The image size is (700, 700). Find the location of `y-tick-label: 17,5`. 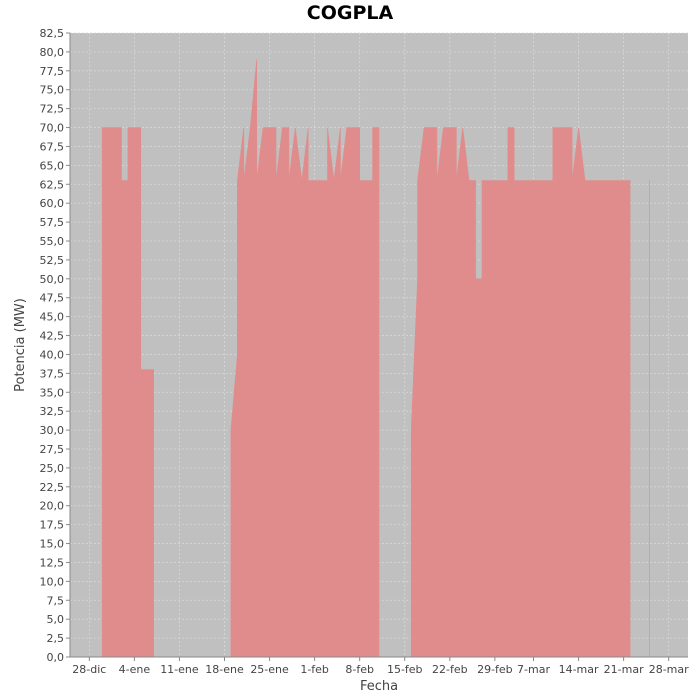

y-tick-label: 17,5 is located at coordinates (52, 525).